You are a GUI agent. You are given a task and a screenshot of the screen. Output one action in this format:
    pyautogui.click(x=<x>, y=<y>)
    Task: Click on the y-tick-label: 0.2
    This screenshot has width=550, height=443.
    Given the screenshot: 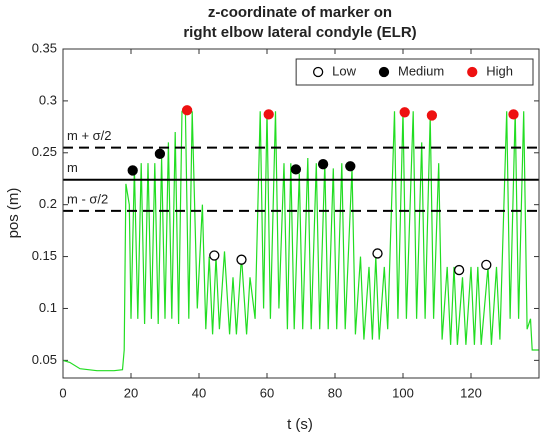 What is the action you would take?
    pyautogui.click(x=48, y=203)
    